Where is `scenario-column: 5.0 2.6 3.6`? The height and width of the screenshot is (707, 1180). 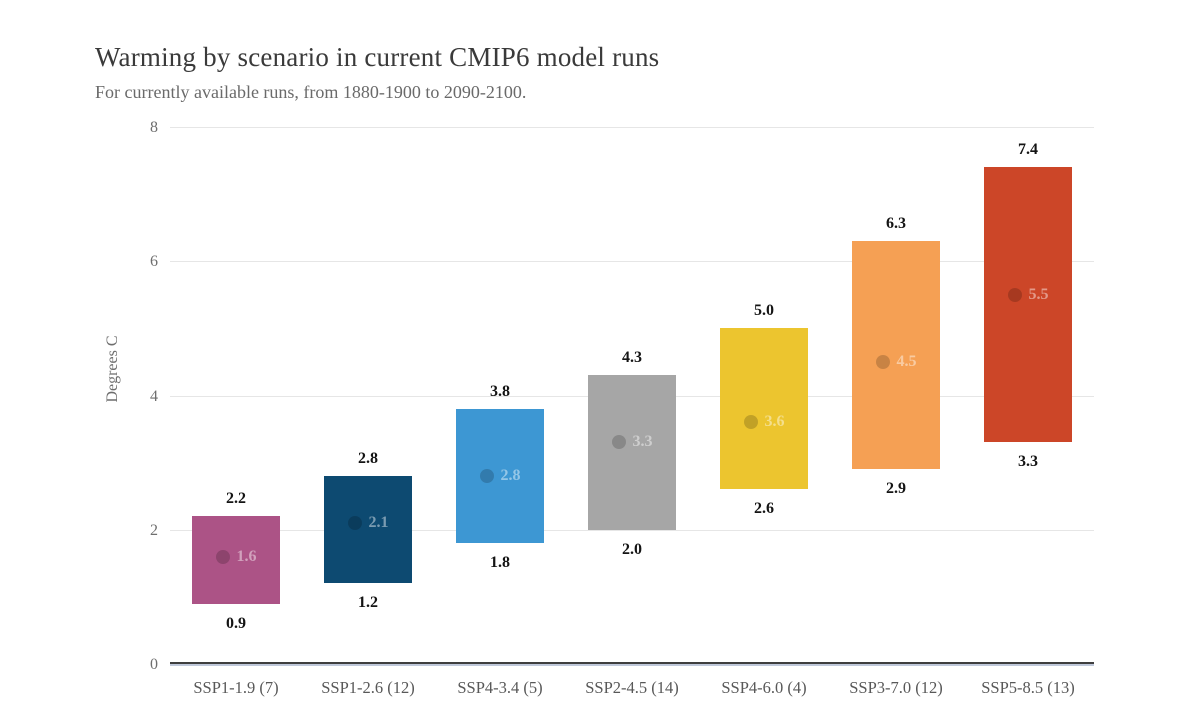
scenario-column: 5.0 2.6 3.6 is located at coordinates (764, 395).